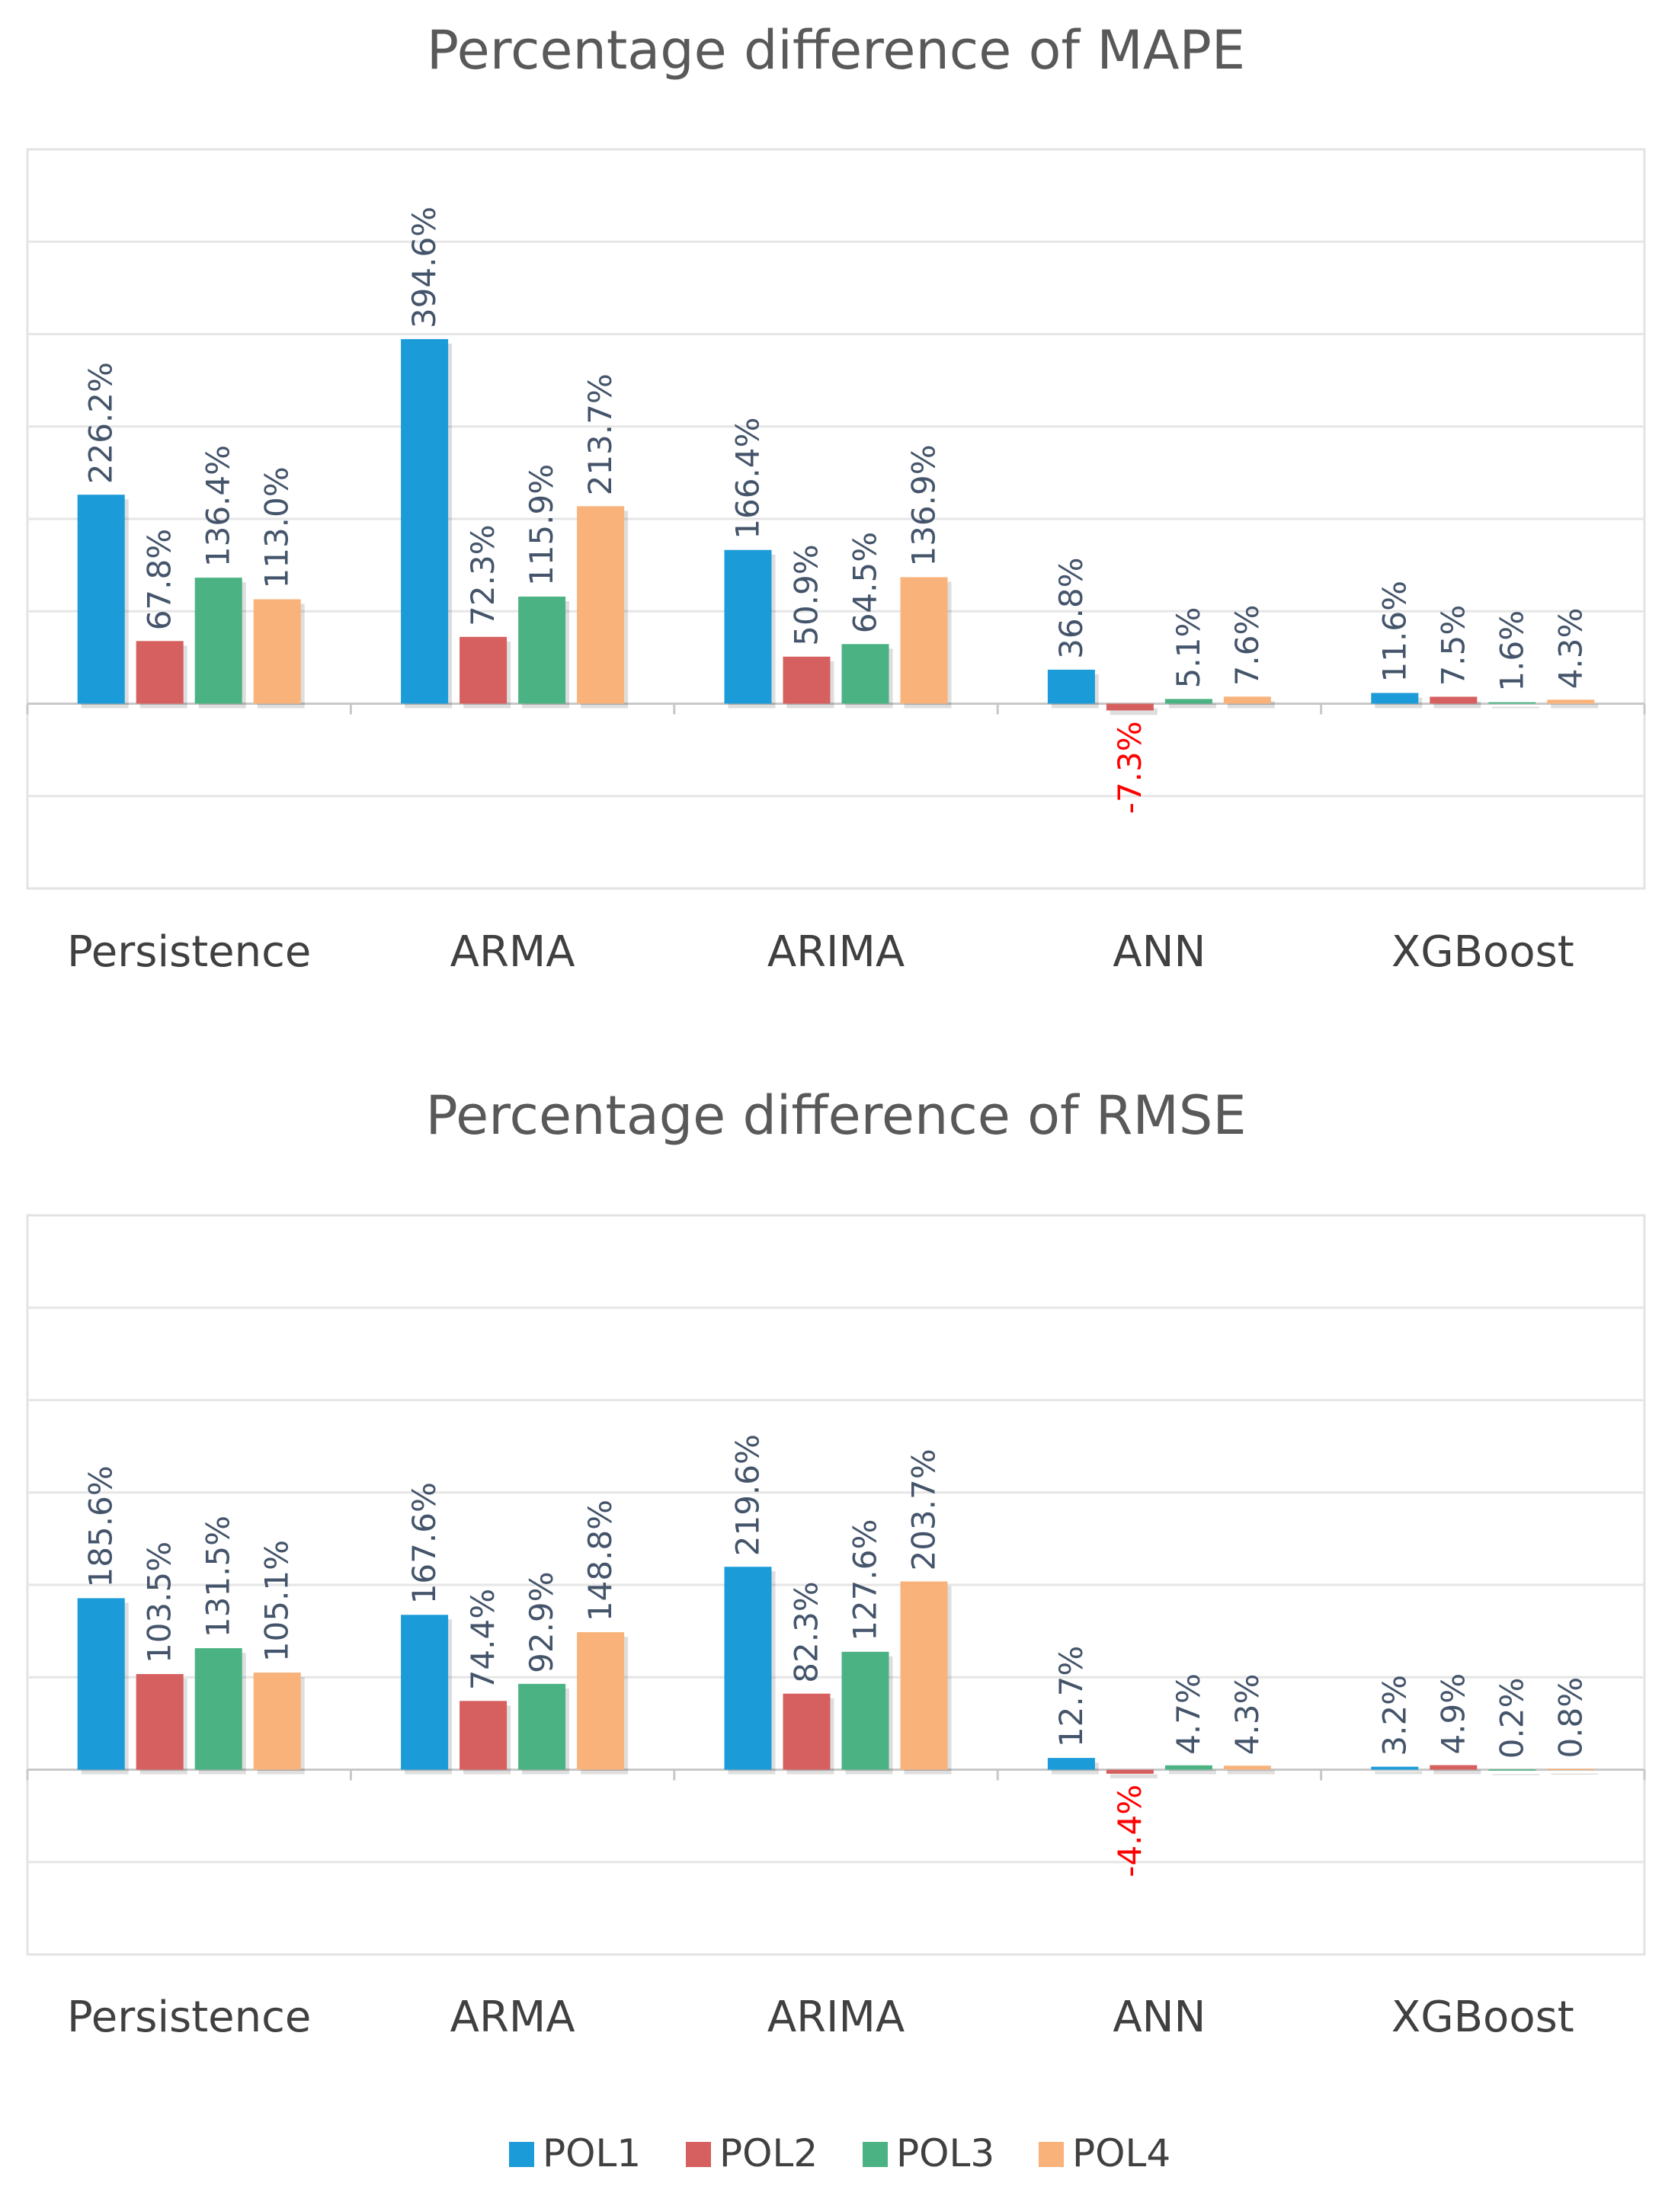  I want to click on rmse-bar-pol3-ann, so click(1188, 1767).